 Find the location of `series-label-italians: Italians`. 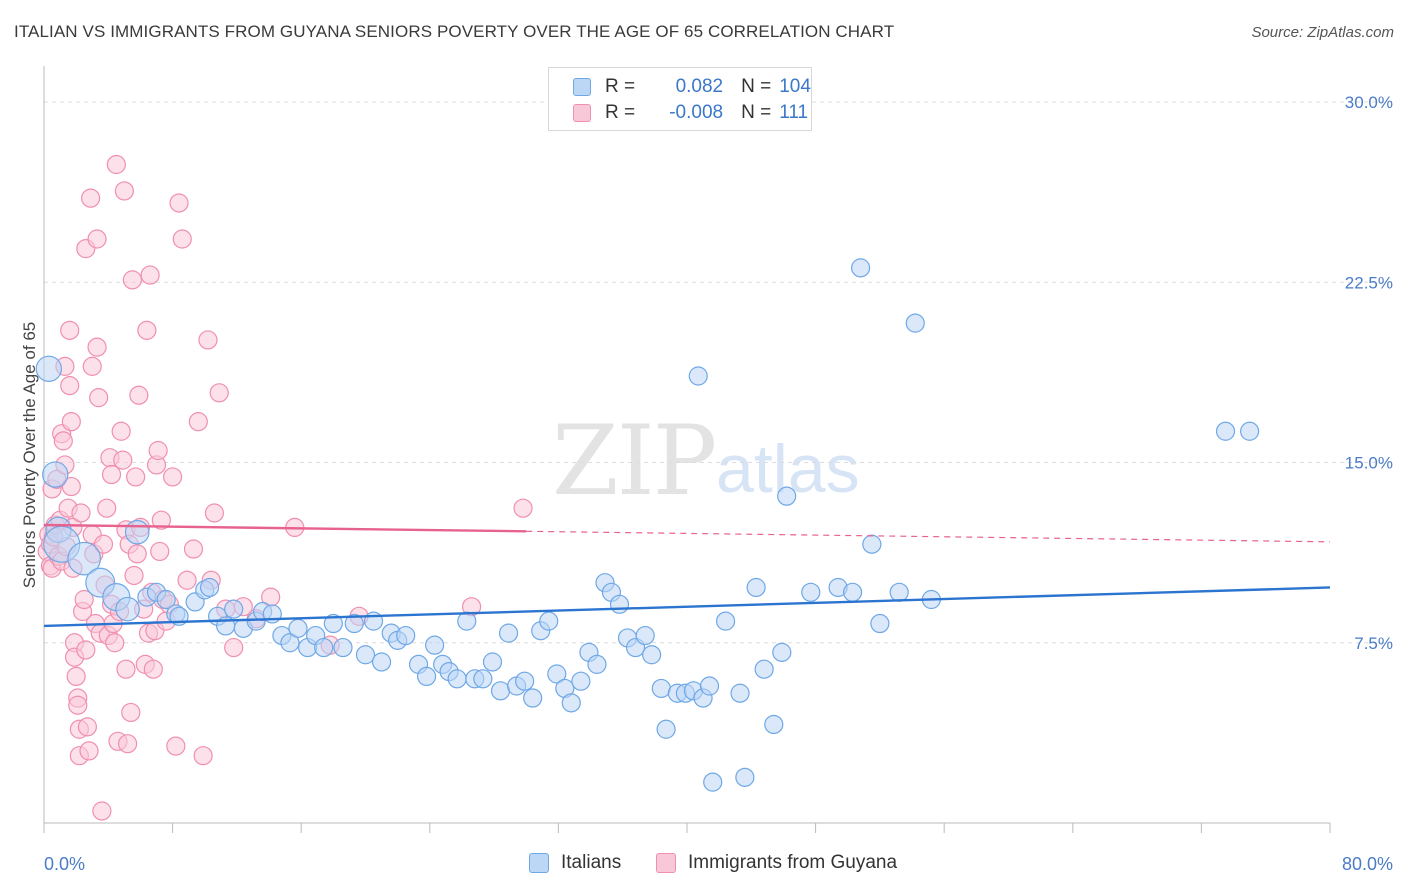

series-label-italians: Italians is located at coordinates (591, 862).